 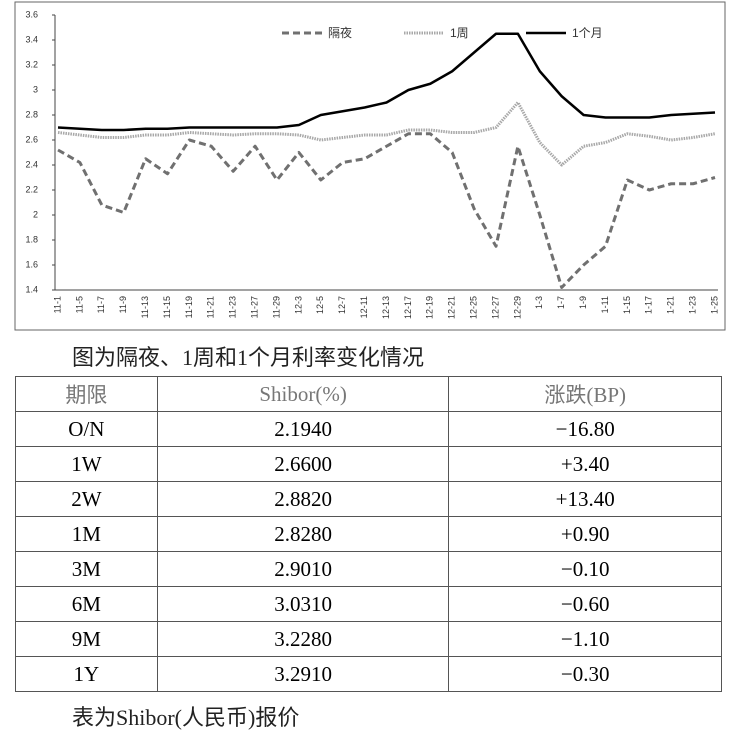 What do you see at coordinates (31, 139) in the screenshot?
I see `y-tick-label: 2.6` at bounding box center [31, 139].